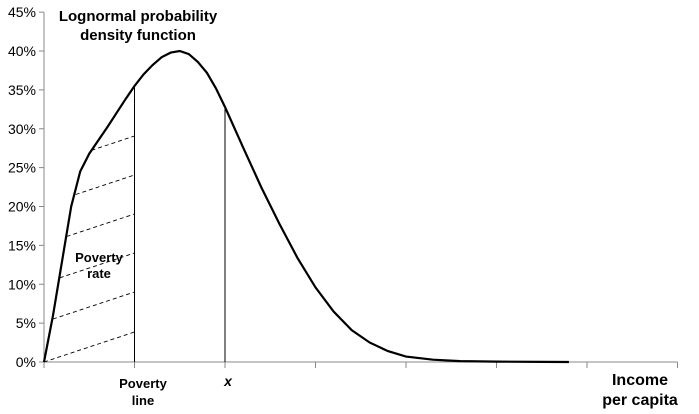 The image size is (699, 414). I want to click on y-tick-label: 15%, so click(22, 245).